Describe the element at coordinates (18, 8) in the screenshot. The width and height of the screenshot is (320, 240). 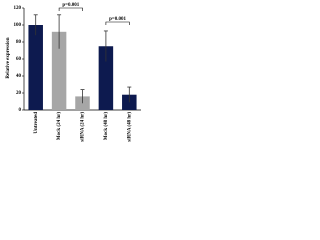
I see `y-tick-label: 120` at that location.